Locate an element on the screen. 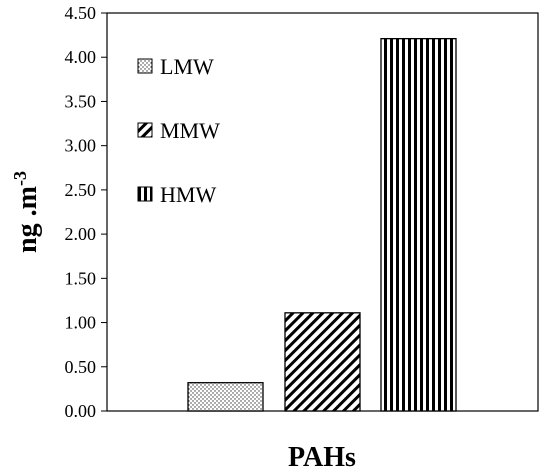 This screenshot has height=474, width=550. legend-swatch-hmw is located at coordinates (145, 194).